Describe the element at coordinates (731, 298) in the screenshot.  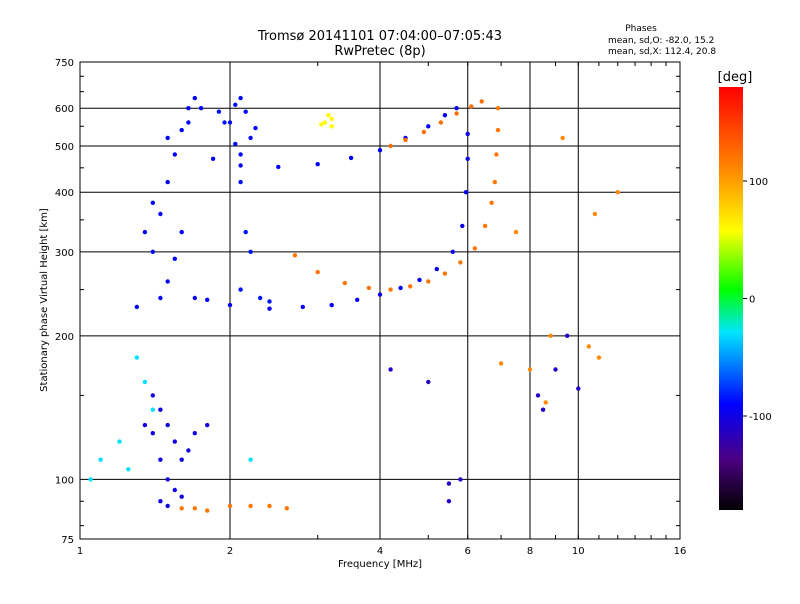
I see `colorbar` at that location.